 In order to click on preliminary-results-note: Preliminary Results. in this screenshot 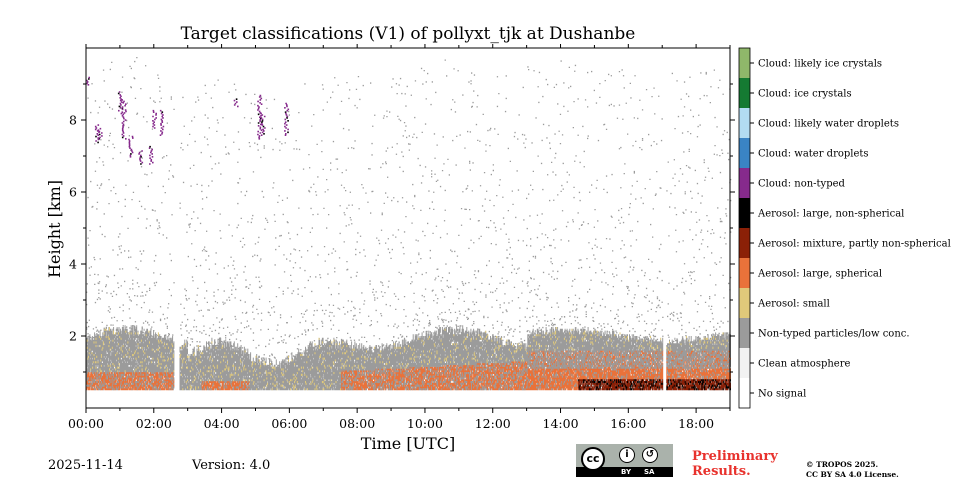, I will do `click(735, 464)`.